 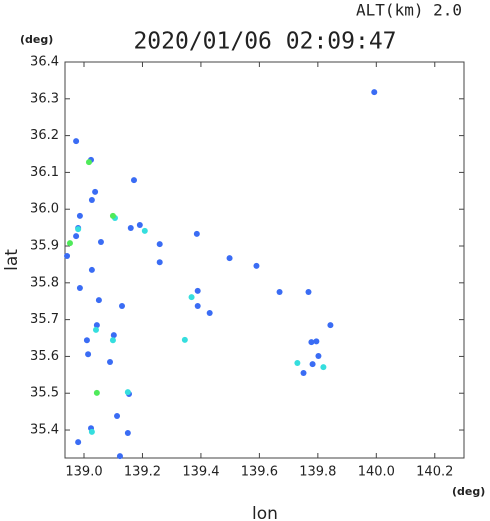 I want to click on y-tick-label: 35.6, so click(x=44, y=356).